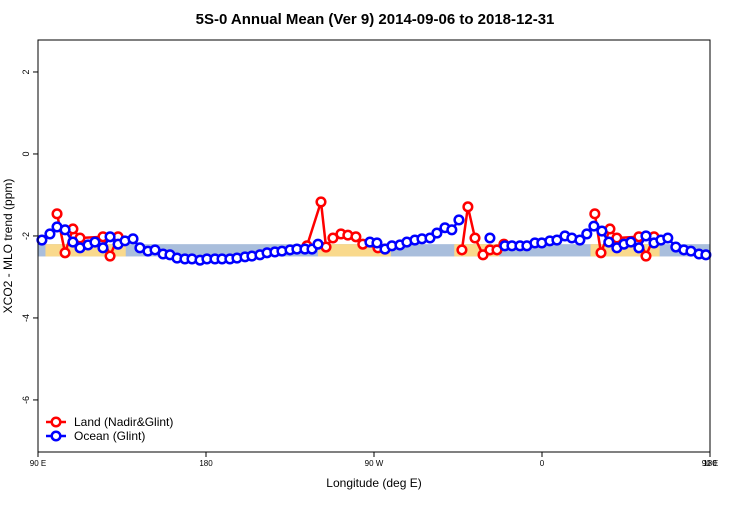 This screenshot has width=750, height=505. What do you see at coordinates (373, 483) in the screenshot?
I see `x-axis-label: Longitude (deg E)` at bounding box center [373, 483].